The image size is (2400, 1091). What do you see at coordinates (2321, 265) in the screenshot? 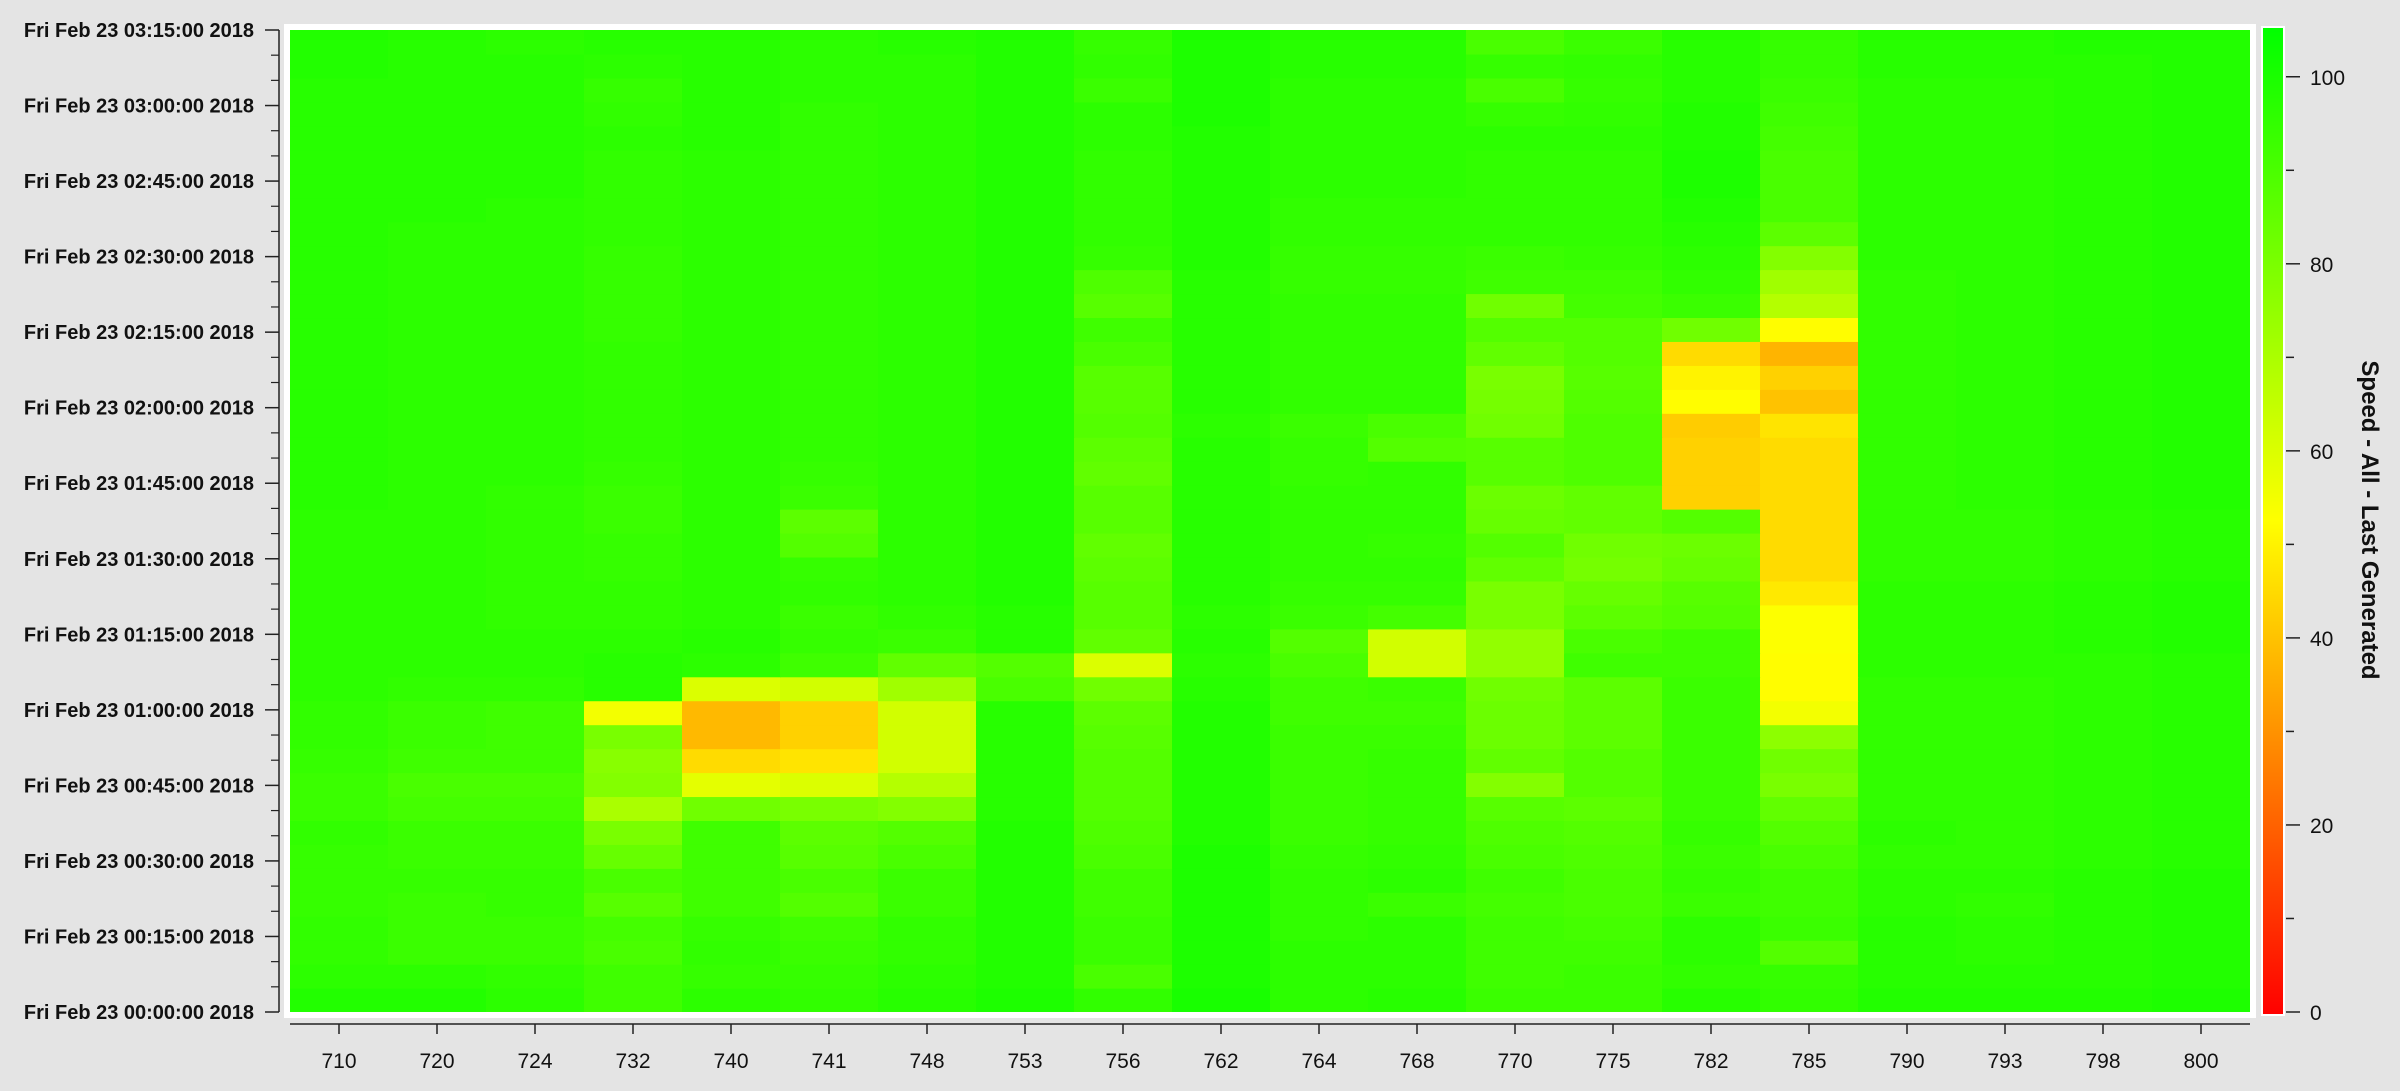
I see `colorbar-tick-label: 80` at bounding box center [2321, 265].